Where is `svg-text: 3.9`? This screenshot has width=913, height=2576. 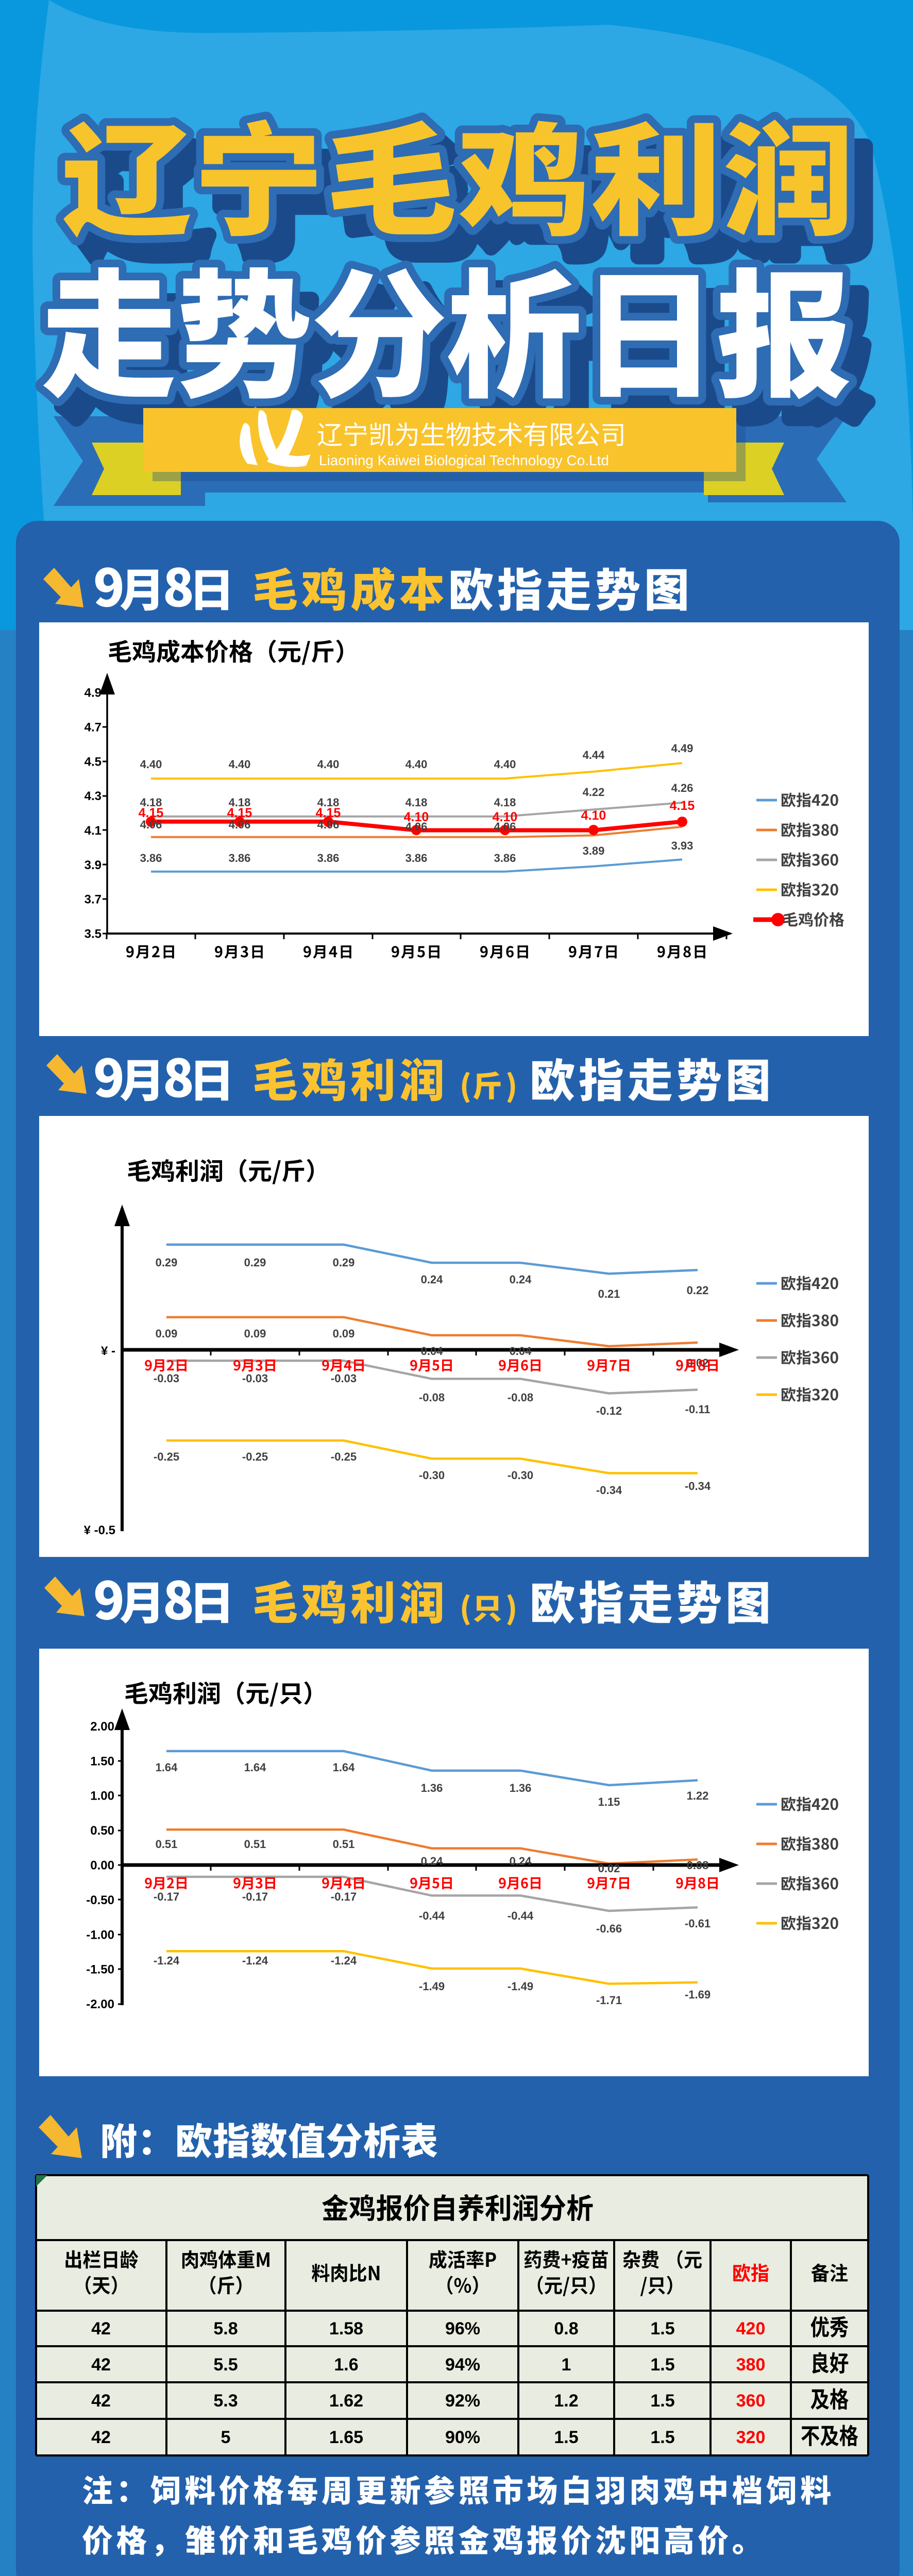 svg-text: 3.9 is located at coordinates (93, 865).